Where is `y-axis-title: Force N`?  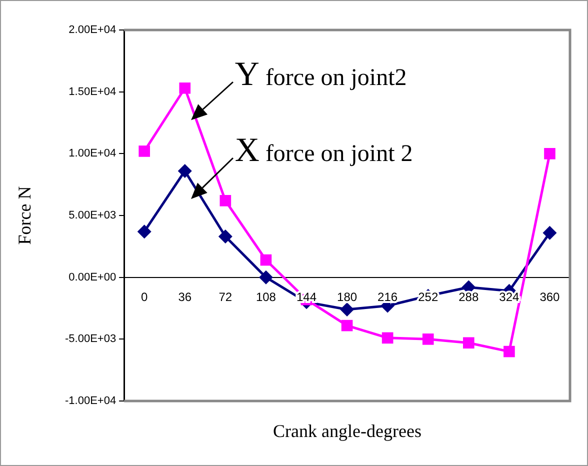
y-axis-title: Force N is located at coordinates (25, 215).